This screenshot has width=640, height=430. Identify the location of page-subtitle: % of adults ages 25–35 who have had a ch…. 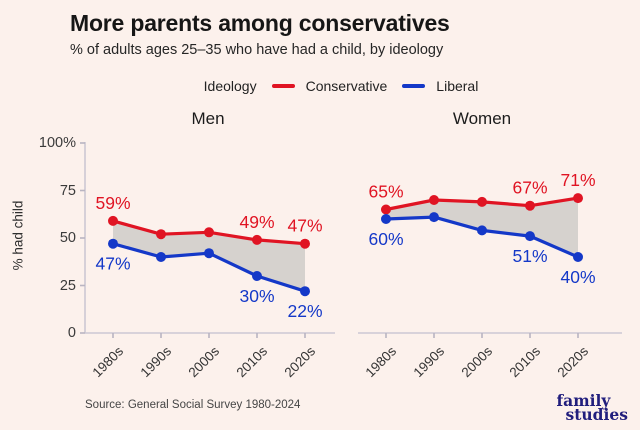
(257, 50).